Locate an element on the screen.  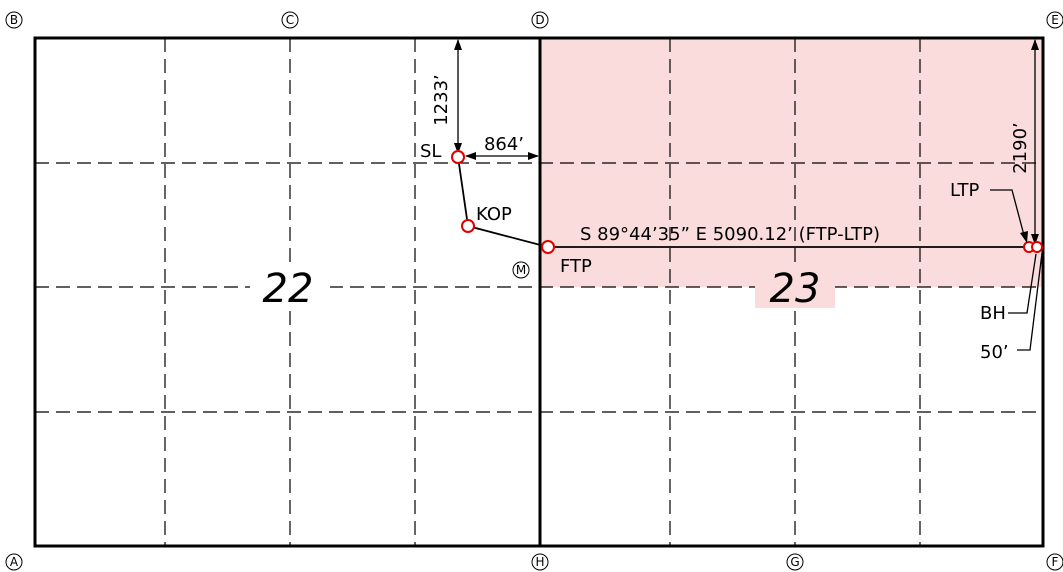
corner-f-marker: F is located at coordinates (1054, 562).